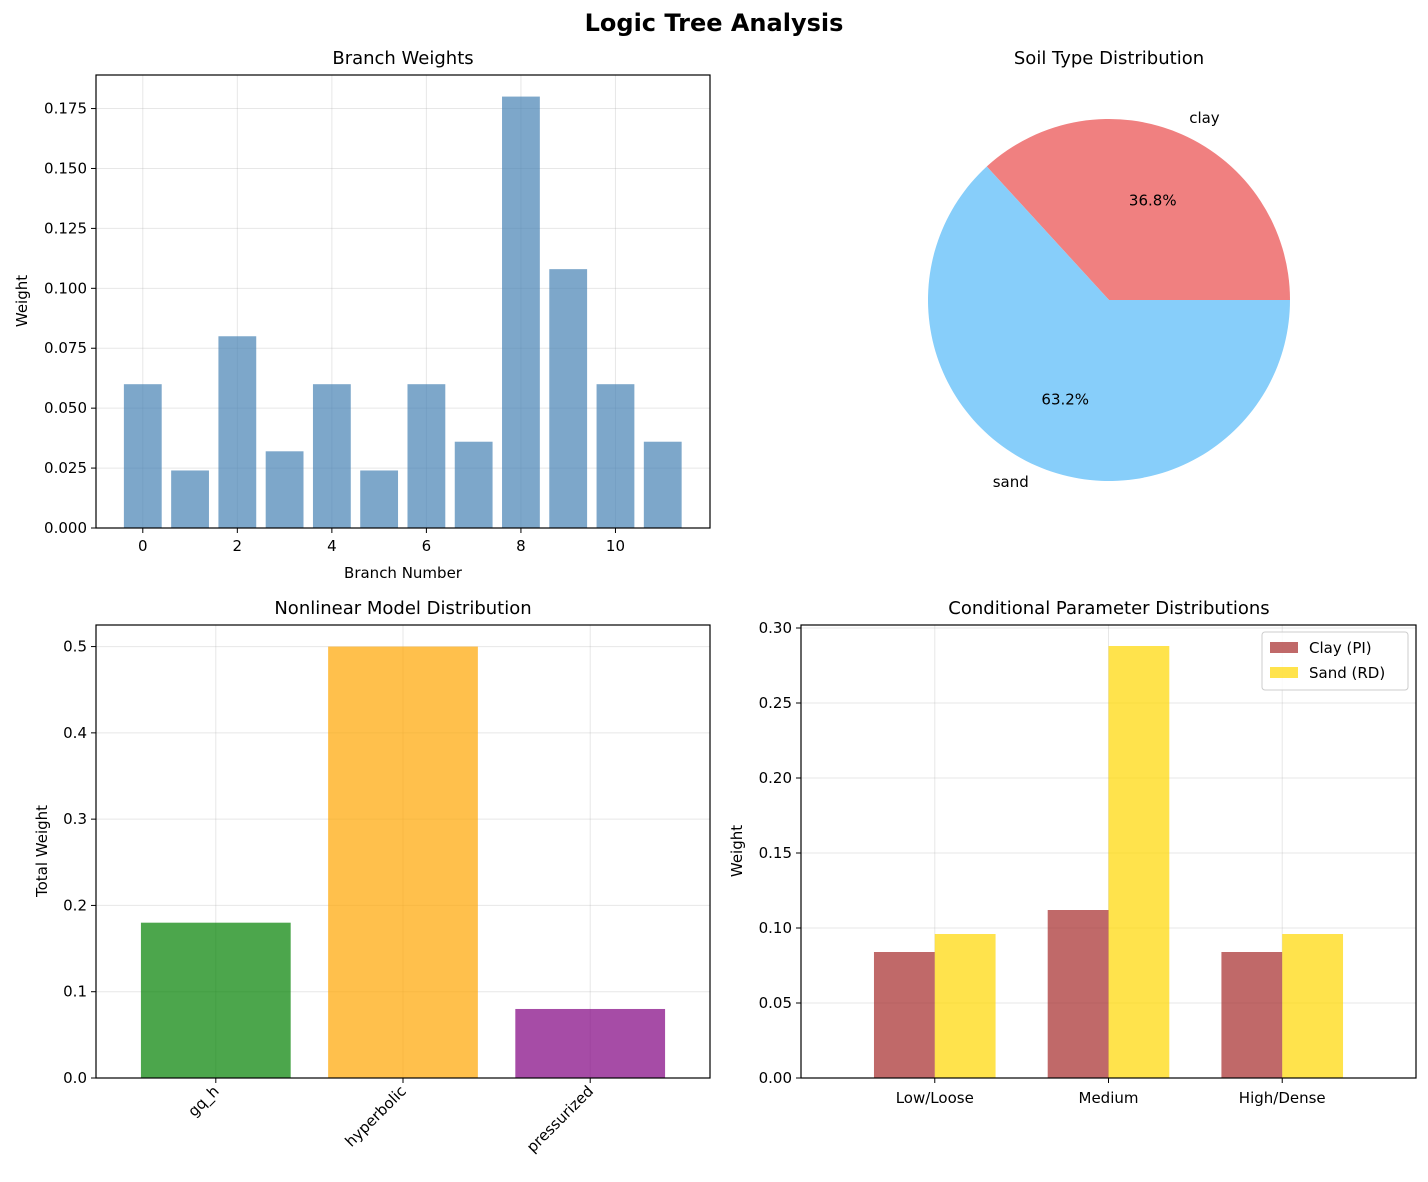 The height and width of the screenshot is (1182, 1428). I want to click on legend-label: Sand (RD), so click(1347, 673).